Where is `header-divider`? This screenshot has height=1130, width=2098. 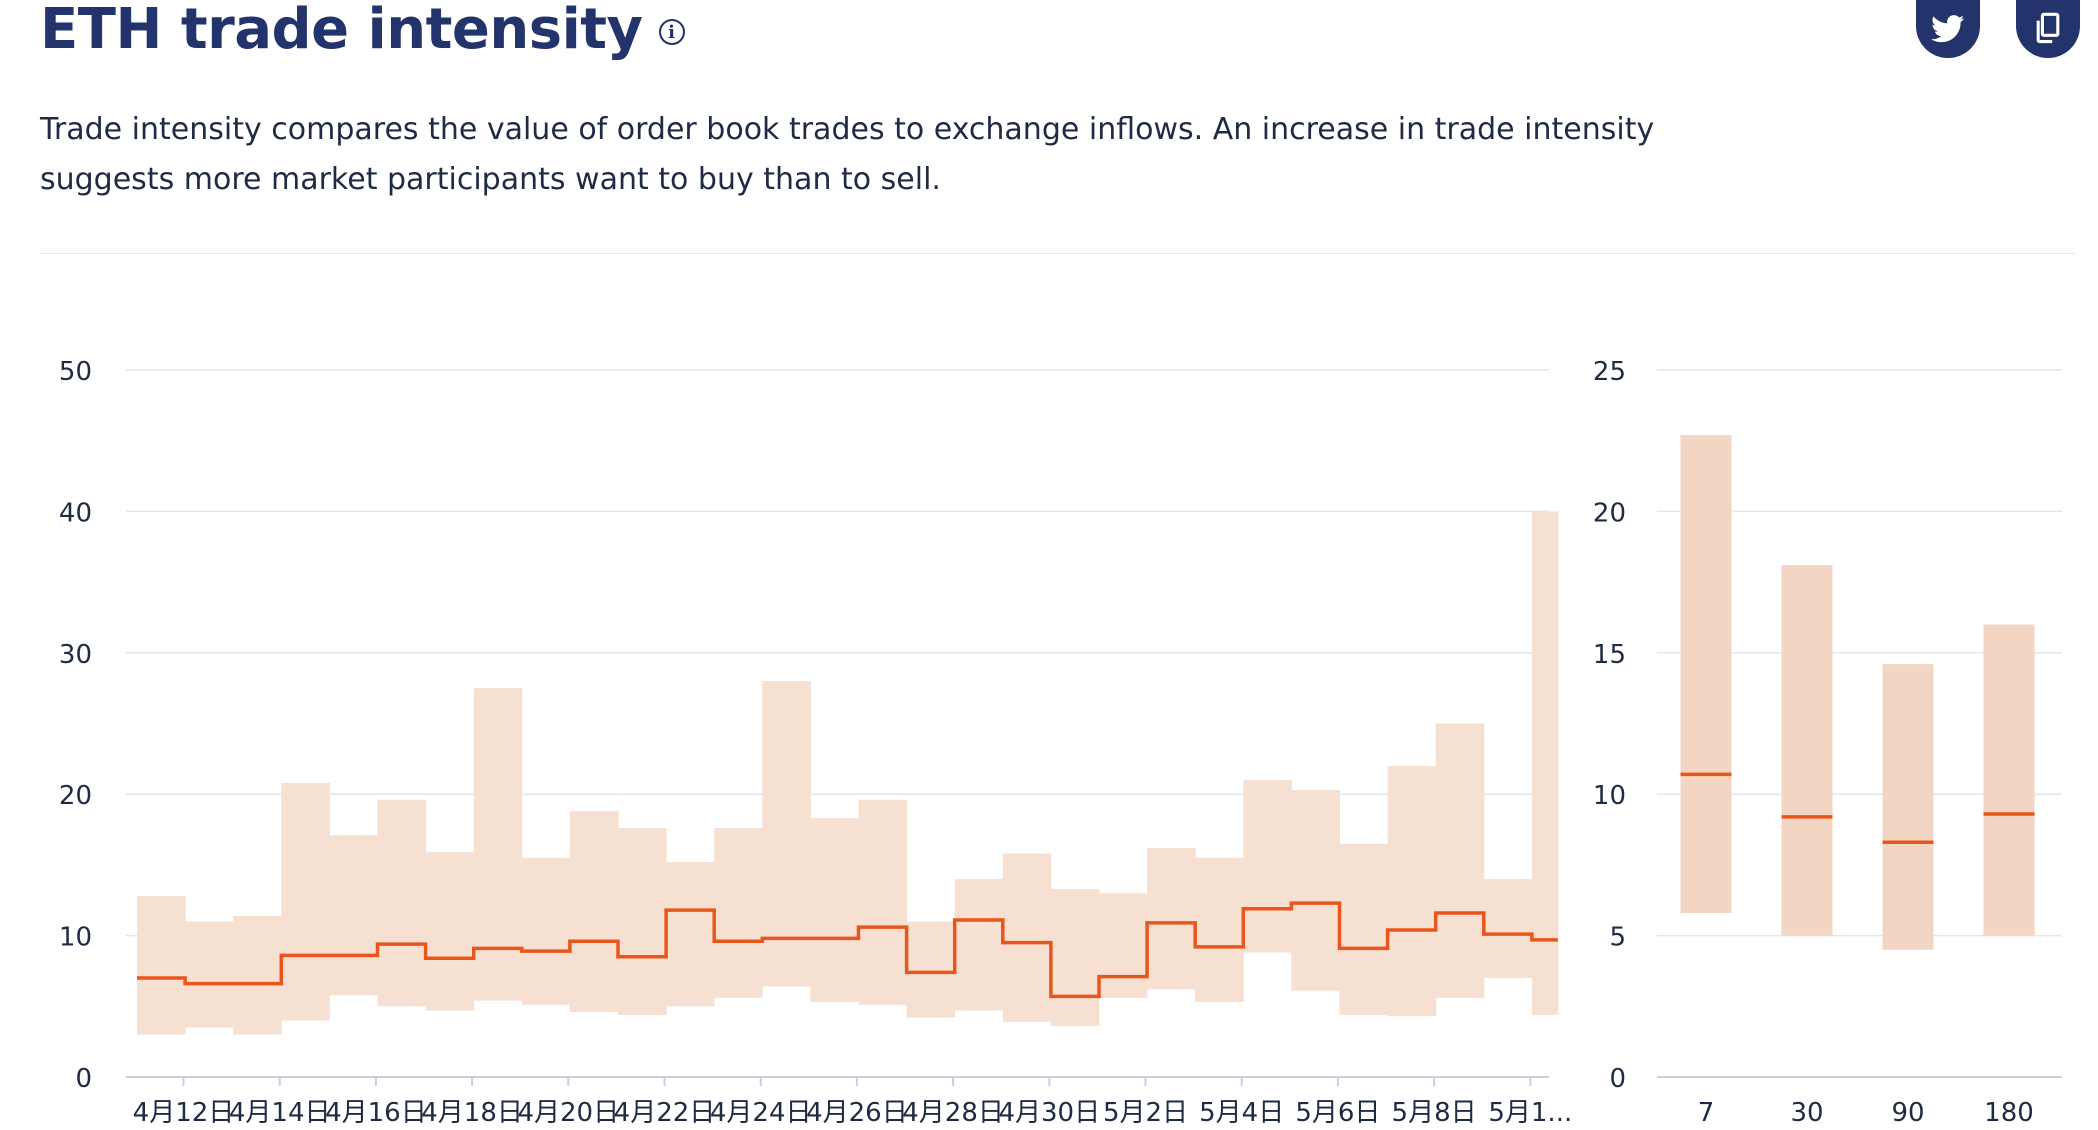 header-divider is located at coordinates (1057, 253).